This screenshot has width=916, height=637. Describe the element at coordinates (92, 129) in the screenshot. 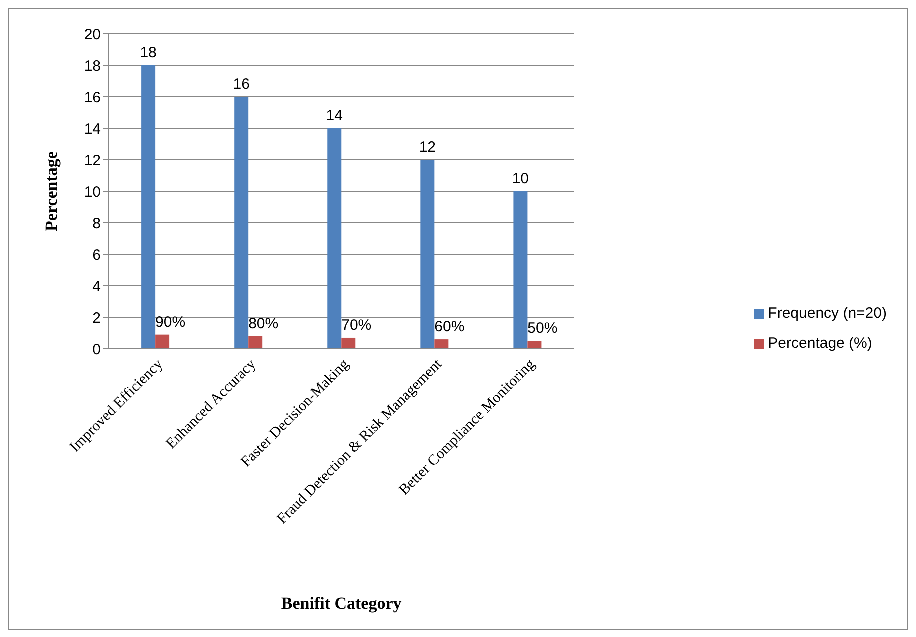

I see `y-tick-label: 14` at that location.